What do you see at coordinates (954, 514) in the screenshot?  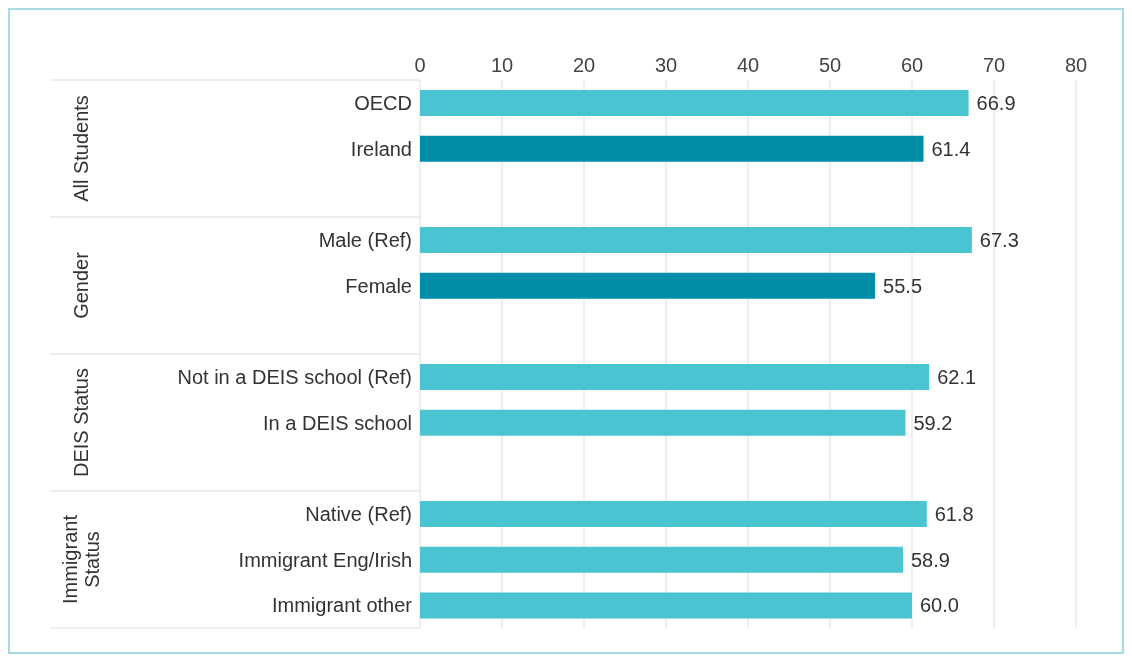 I see `data-label: 61.8` at bounding box center [954, 514].